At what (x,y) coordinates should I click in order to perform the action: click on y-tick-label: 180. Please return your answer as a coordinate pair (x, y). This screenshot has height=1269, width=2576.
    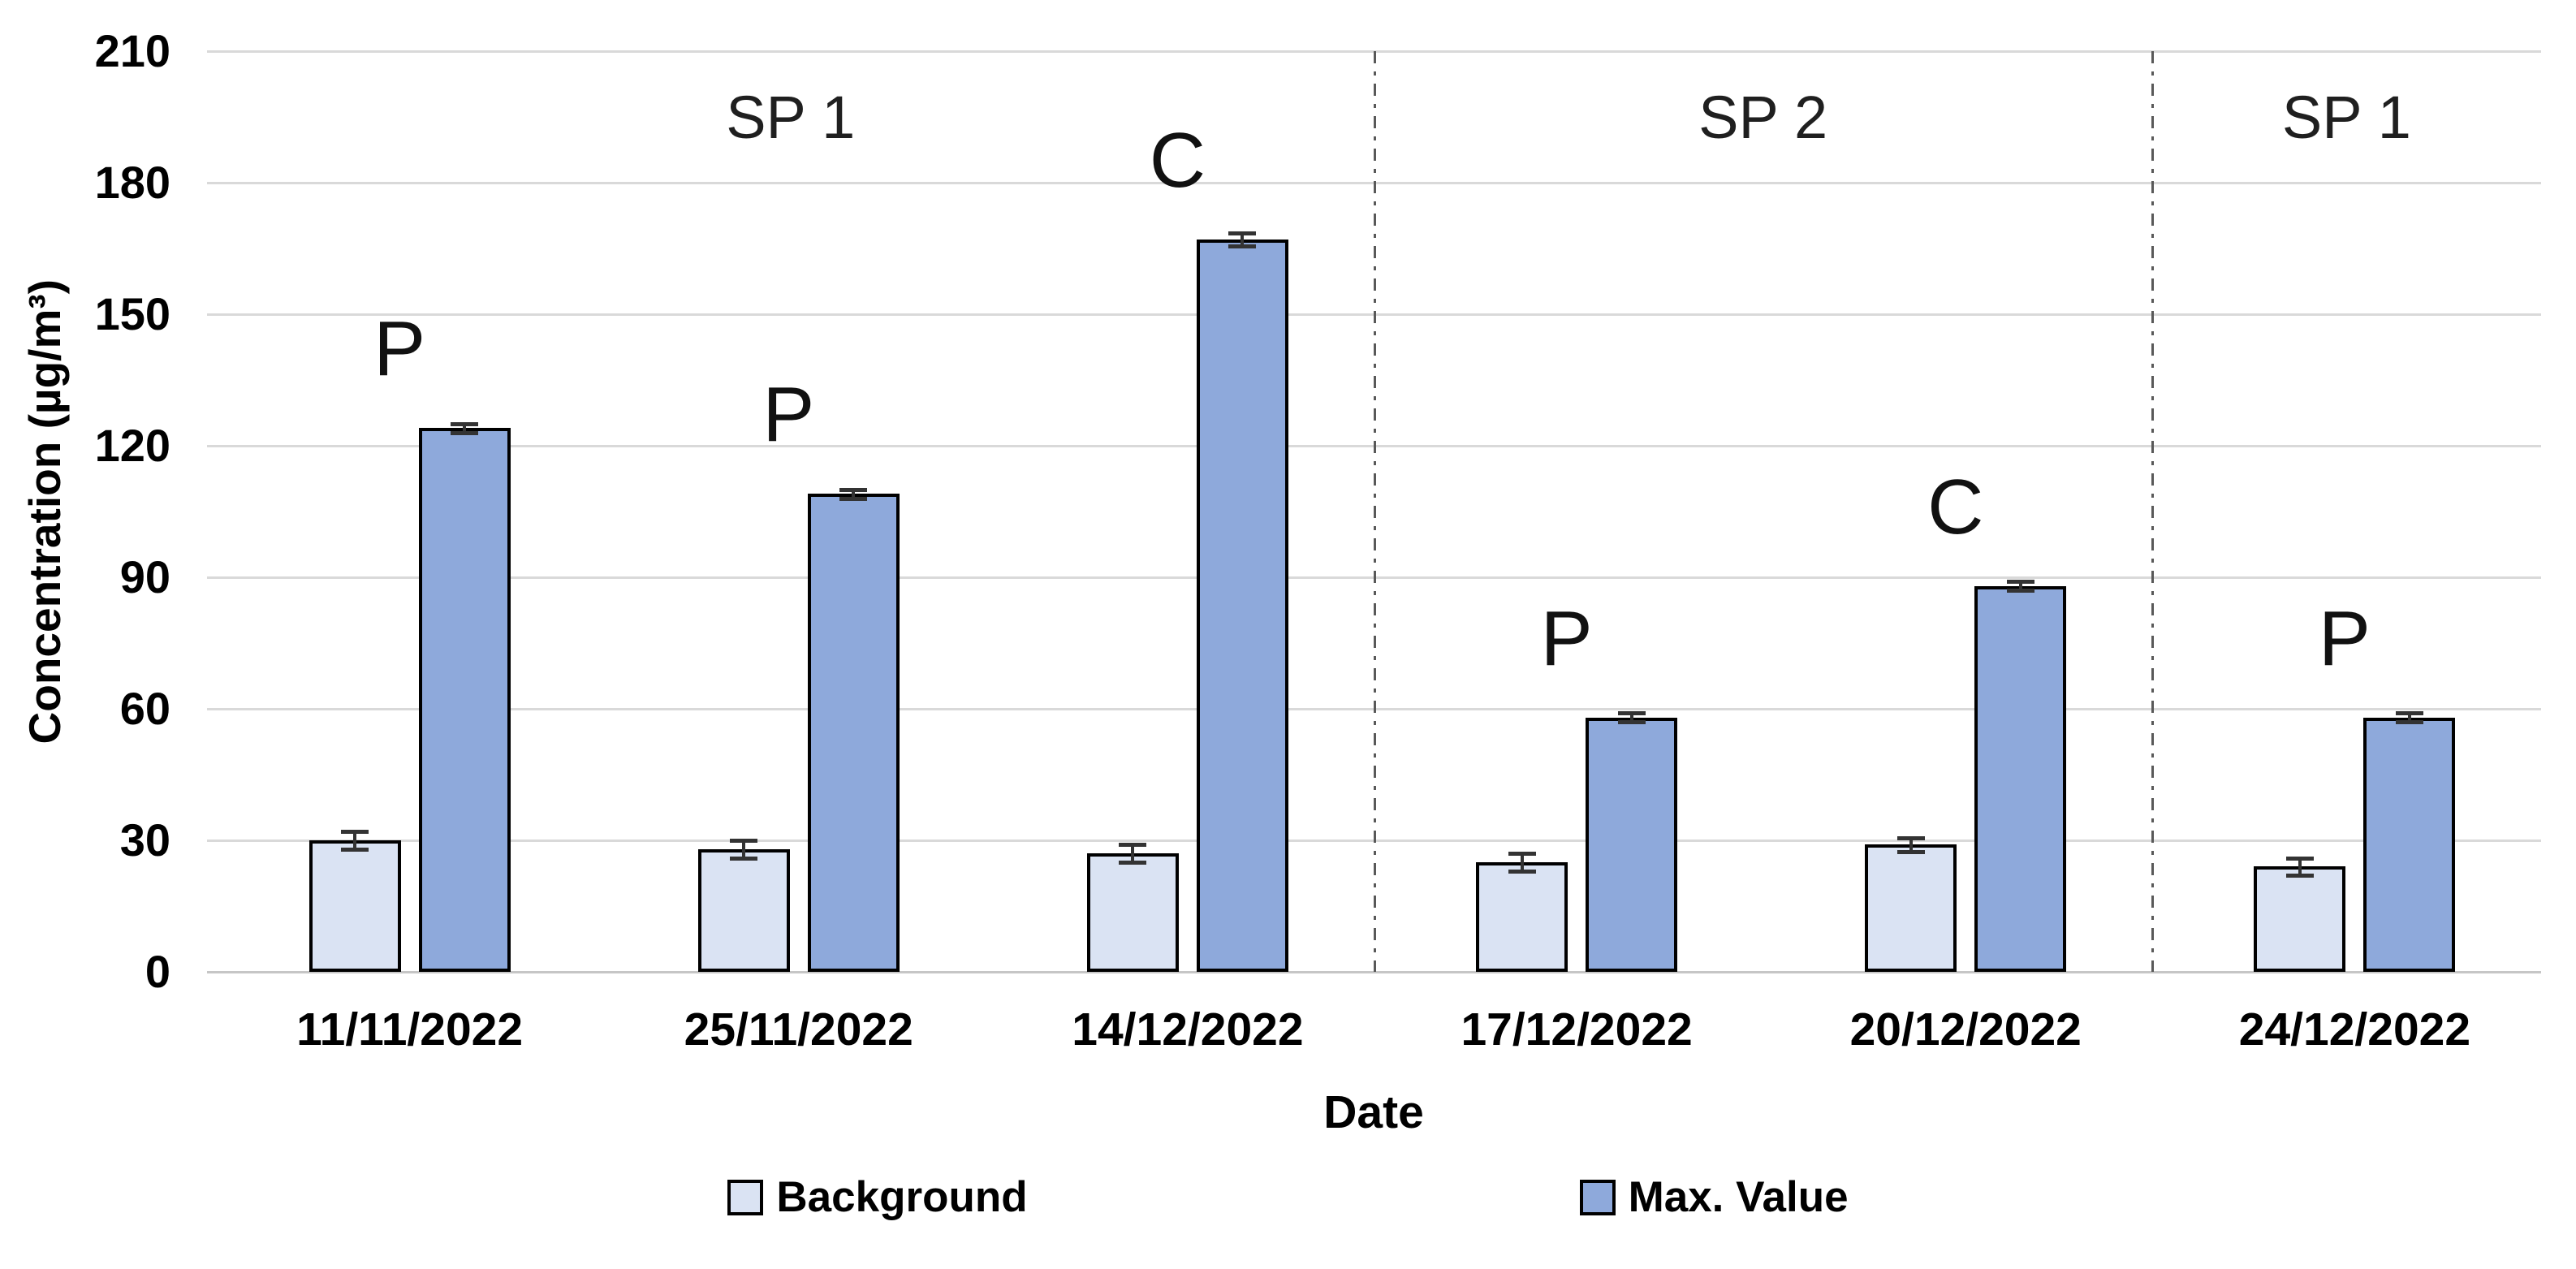
    Looking at the image, I should click on (132, 182).